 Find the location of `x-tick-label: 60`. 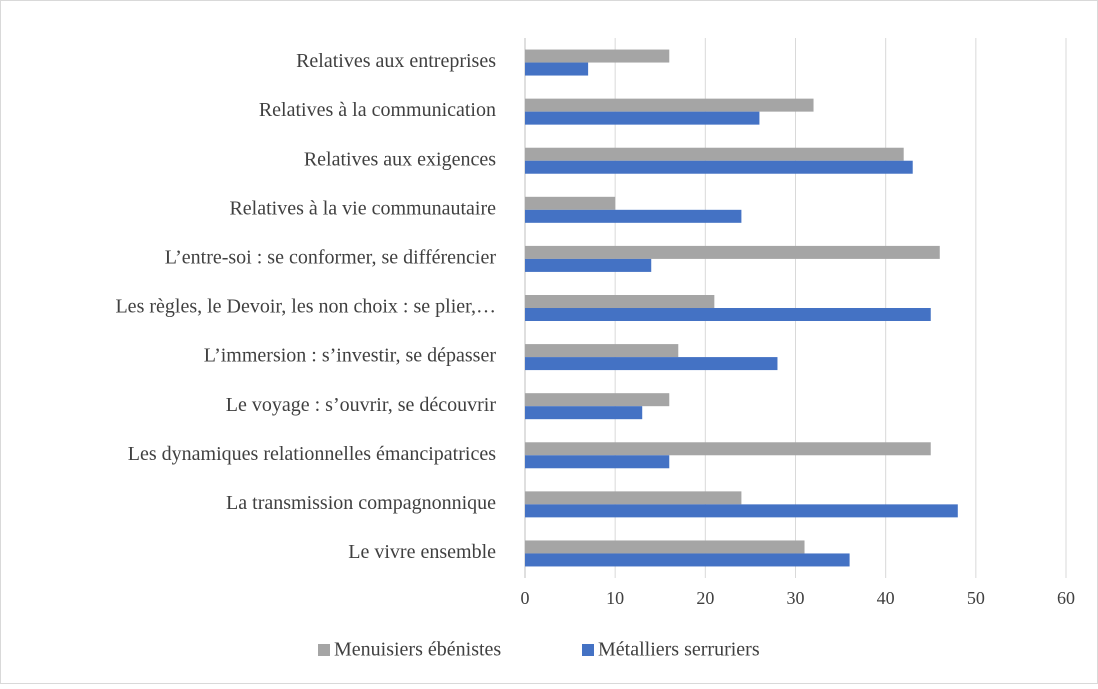

x-tick-label: 60 is located at coordinates (1066, 598).